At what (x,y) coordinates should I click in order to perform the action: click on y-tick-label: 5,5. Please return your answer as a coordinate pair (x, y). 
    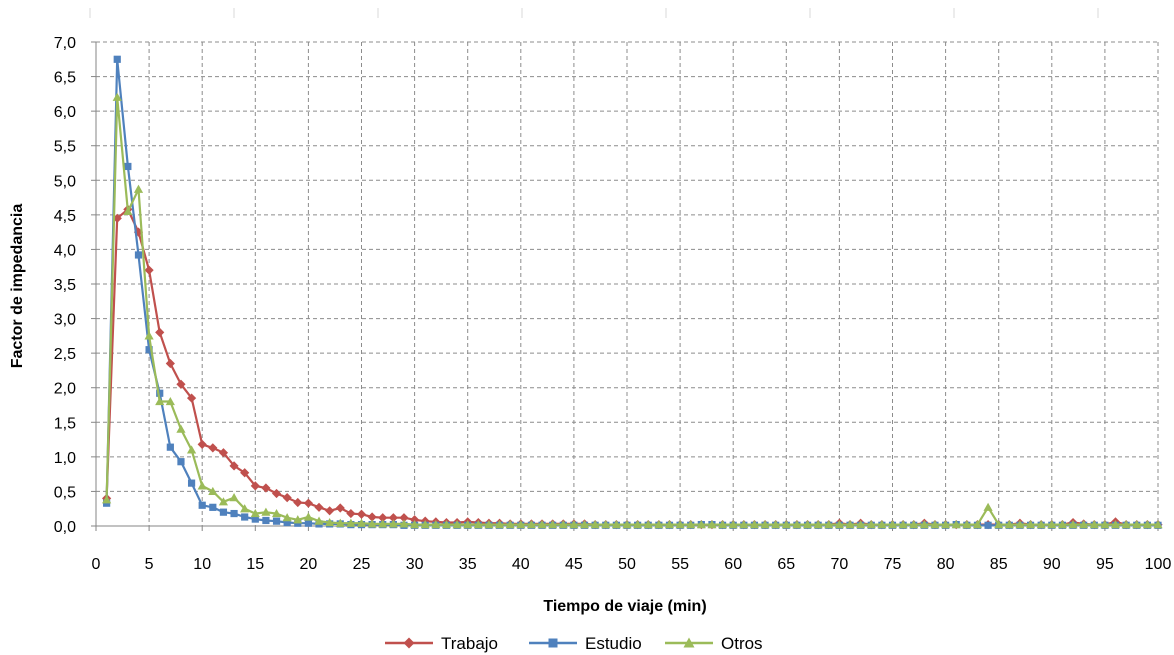
    Looking at the image, I should click on (65, 147).